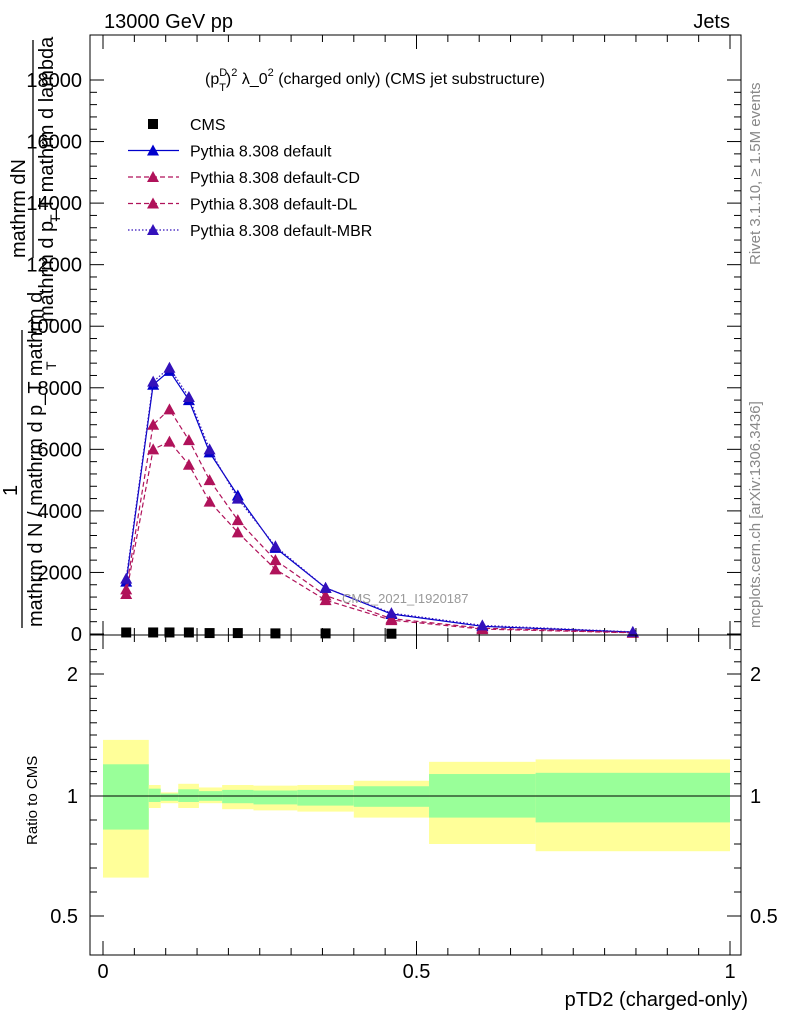 This screenshot has height=1024, width=786. I want to click on main-ytick-label: 6000, so click(60, 450).